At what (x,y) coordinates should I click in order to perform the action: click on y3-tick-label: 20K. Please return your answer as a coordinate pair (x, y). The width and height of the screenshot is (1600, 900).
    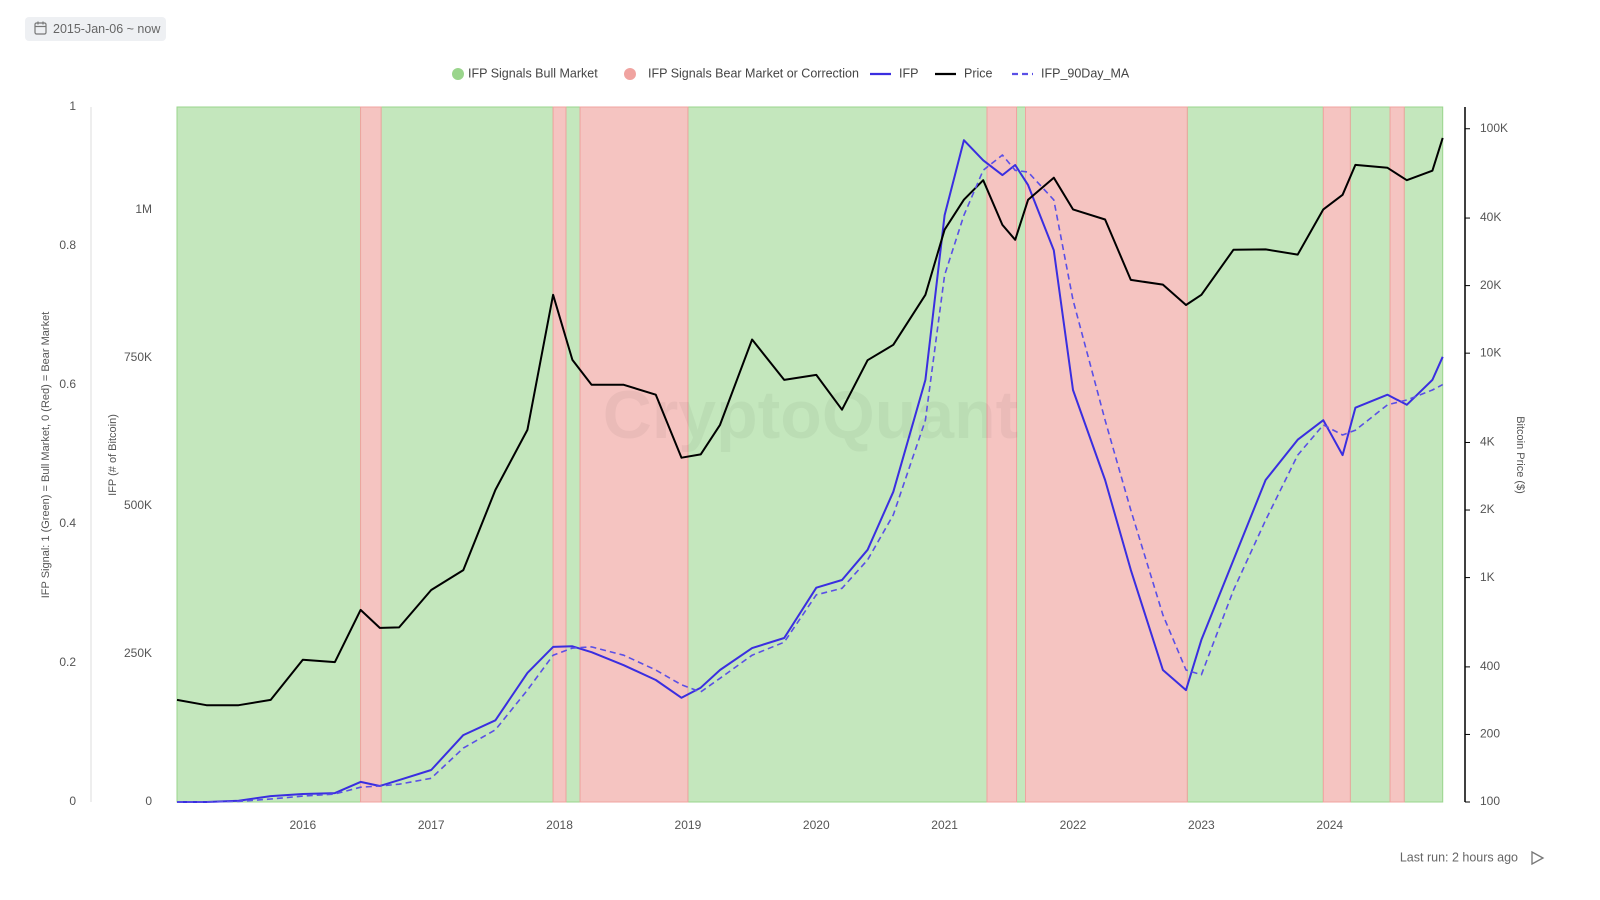
    Looking at the image, I should click on (1490, 285).